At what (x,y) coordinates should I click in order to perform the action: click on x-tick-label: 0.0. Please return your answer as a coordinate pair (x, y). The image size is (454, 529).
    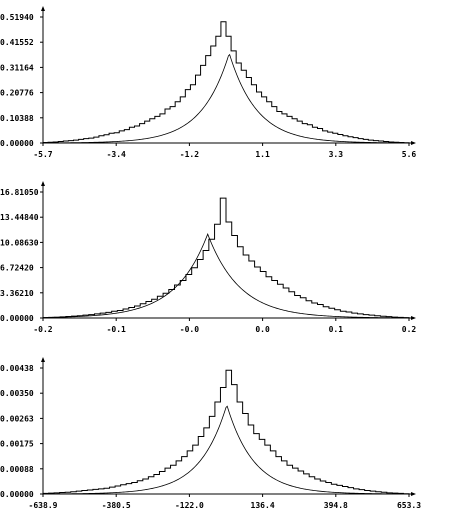
    Looking at the image, I should click on (262, 329).